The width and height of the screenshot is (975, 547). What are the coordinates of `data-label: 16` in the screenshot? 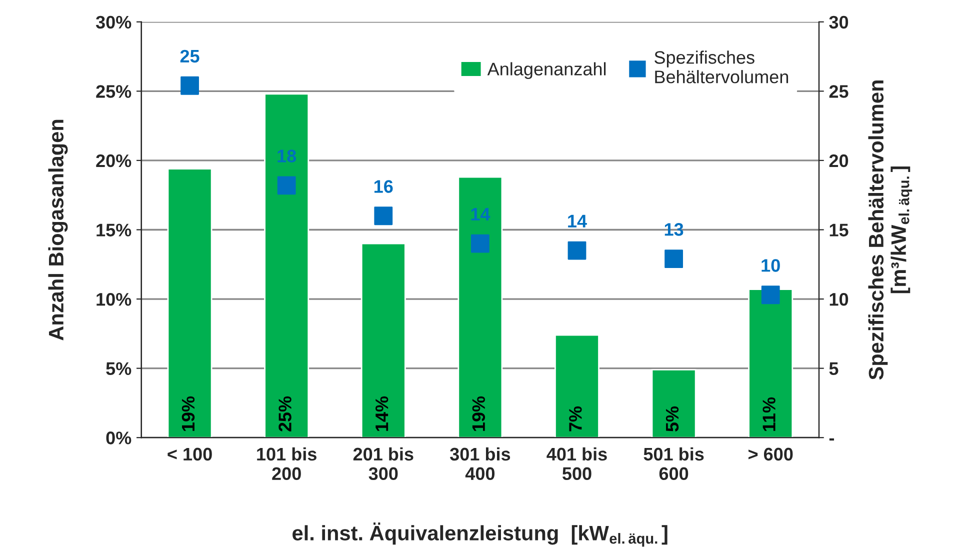 It's located at (383, 186).